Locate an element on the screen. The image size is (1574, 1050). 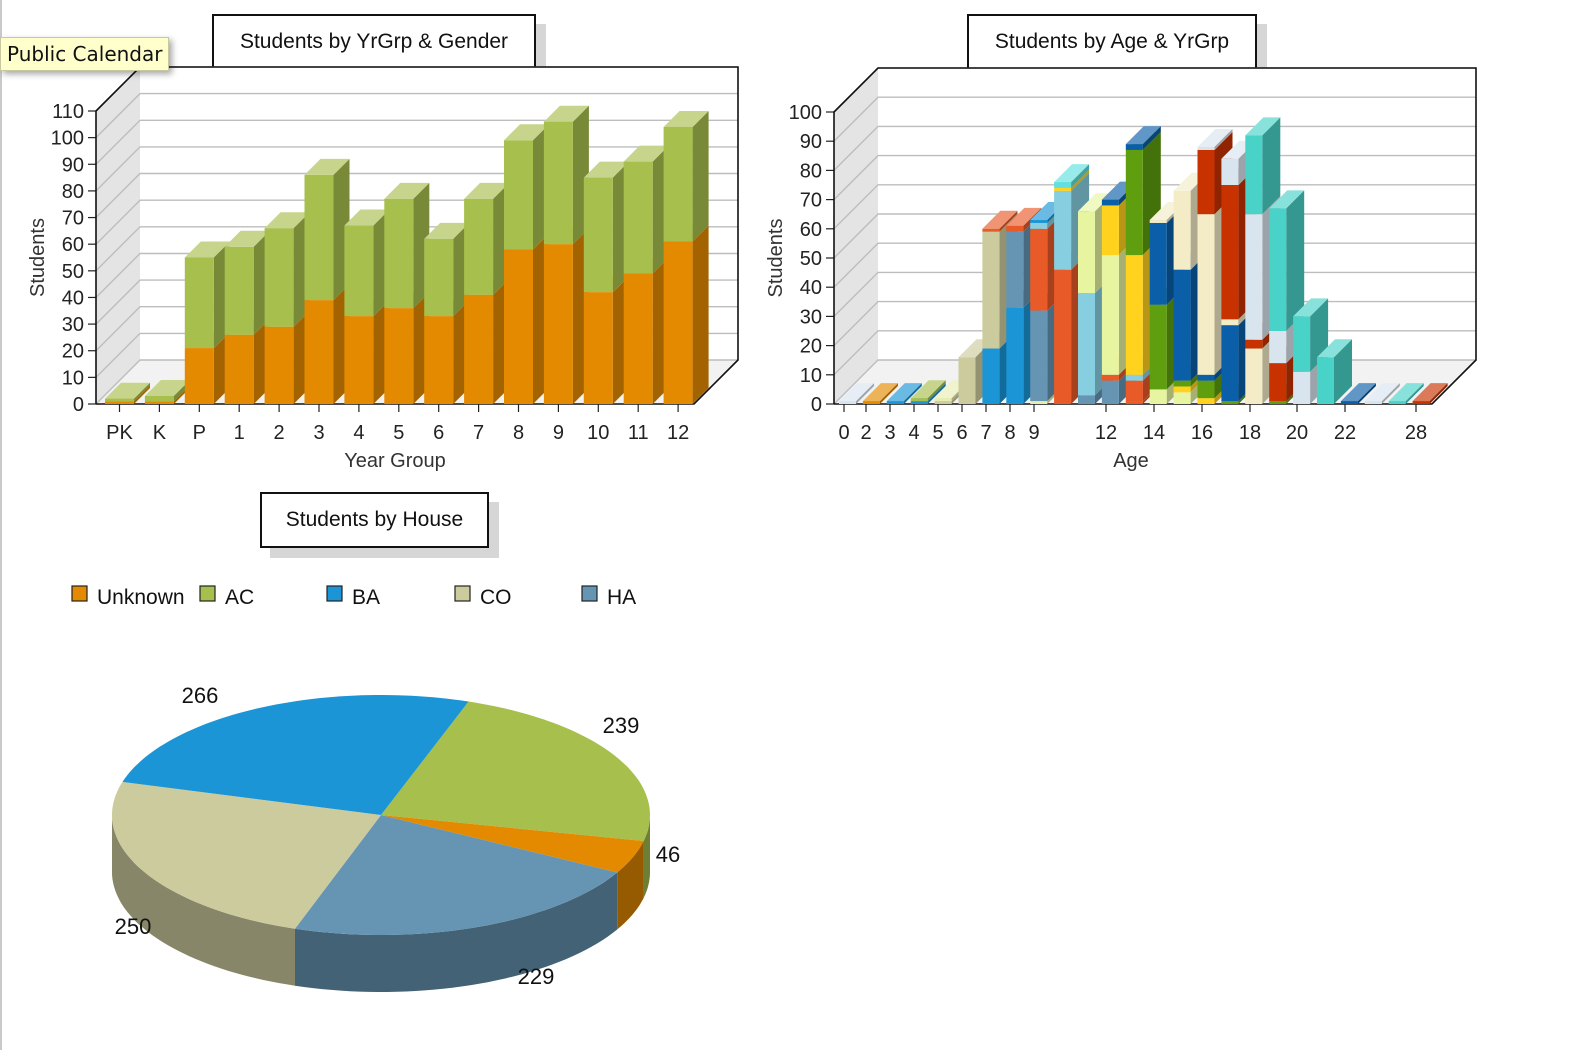
age-bar-12-seg5 is located at coordinates (1134, 147).